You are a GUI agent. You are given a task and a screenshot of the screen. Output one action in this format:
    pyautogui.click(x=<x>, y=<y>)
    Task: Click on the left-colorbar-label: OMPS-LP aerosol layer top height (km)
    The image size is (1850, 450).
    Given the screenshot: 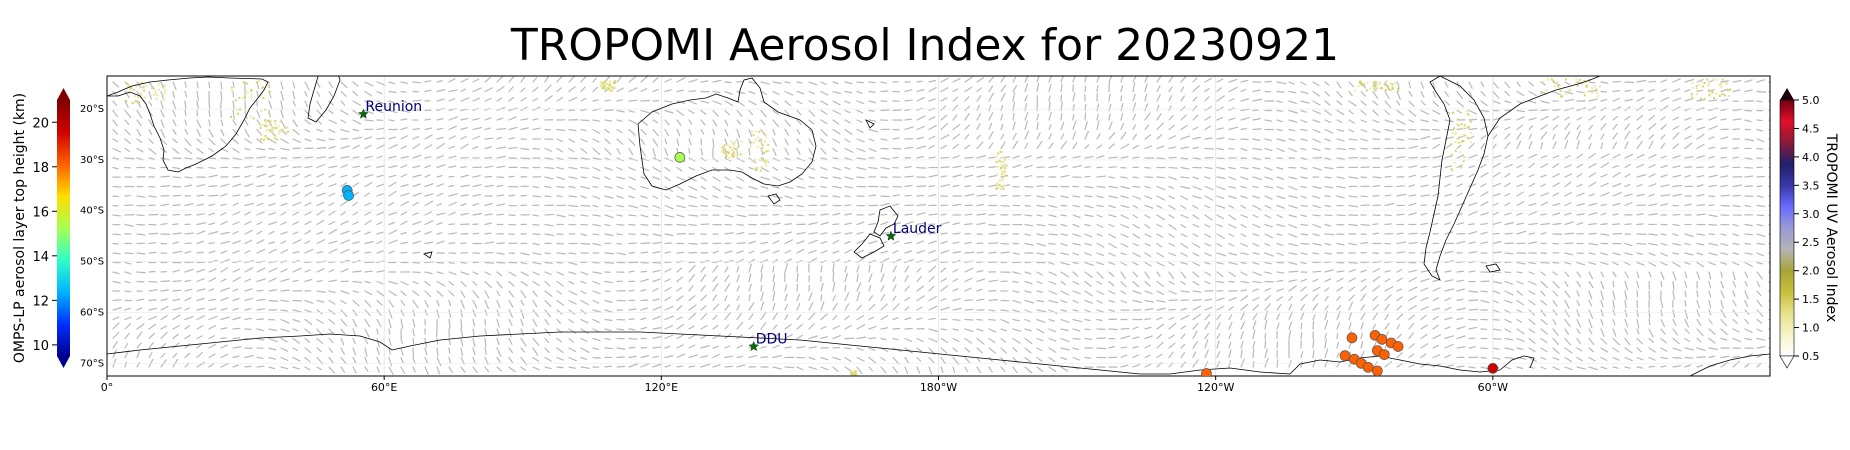 What is the action you would take?
    pyautogui.click(x=20, y=228)
    